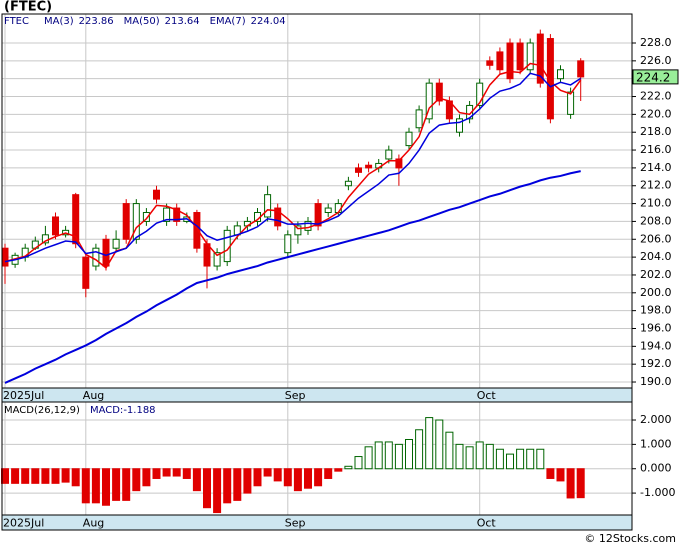 The height and width of the screenshot is (546, 680). What do you see at coordinates (93, 395) in the screenshot?
I see `x-tick-label: Aug` at bounding box center [93, 395].